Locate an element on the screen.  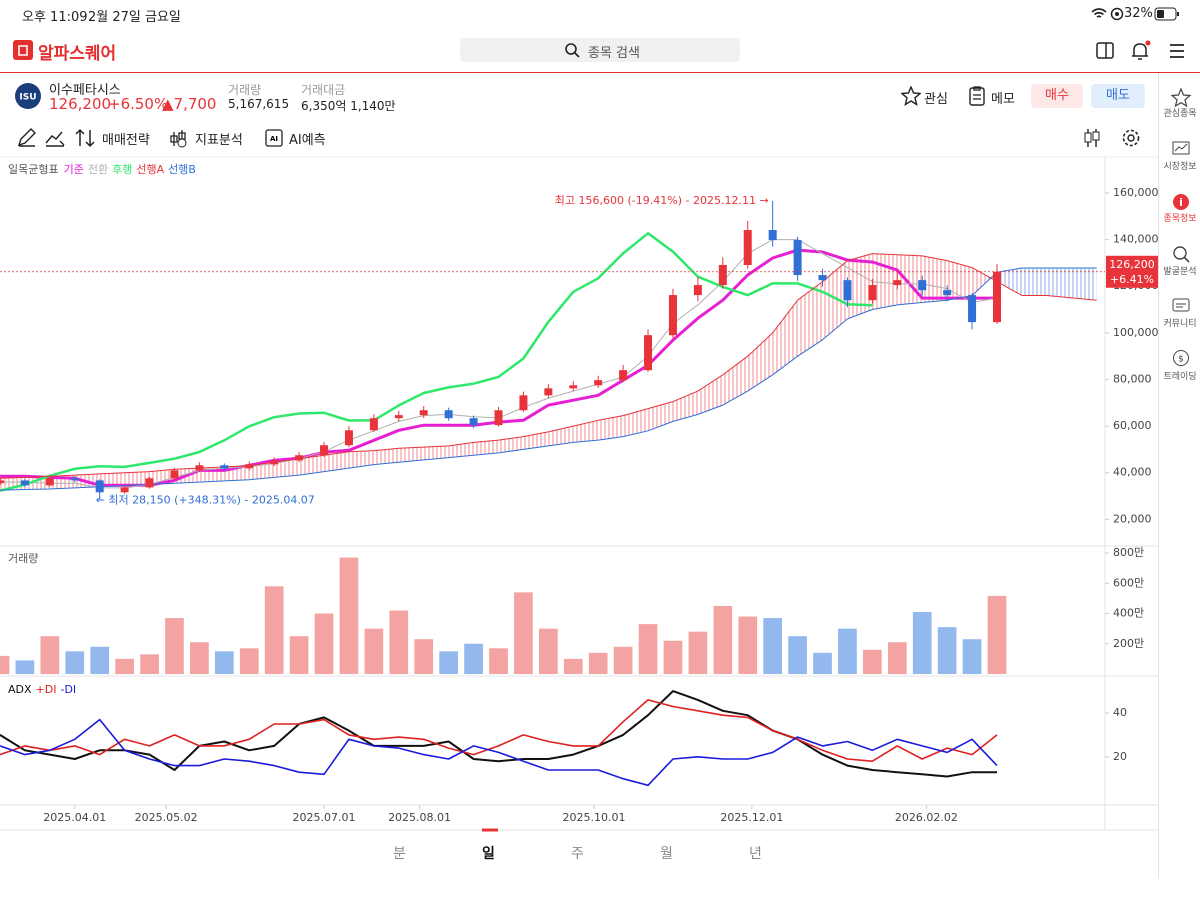
x-tick-label: 2025.05.02 is located at coordinates (166, 817).